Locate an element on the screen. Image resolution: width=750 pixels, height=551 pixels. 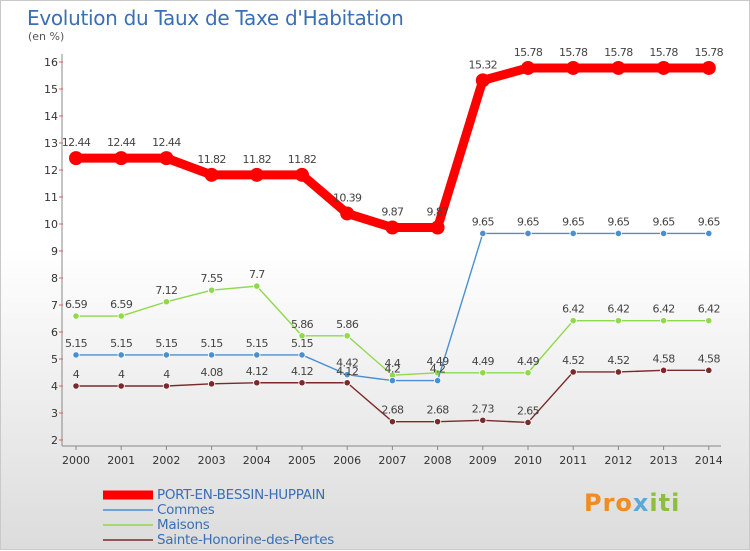
y-tick-label: 10 is located at coordinates (51, 224).